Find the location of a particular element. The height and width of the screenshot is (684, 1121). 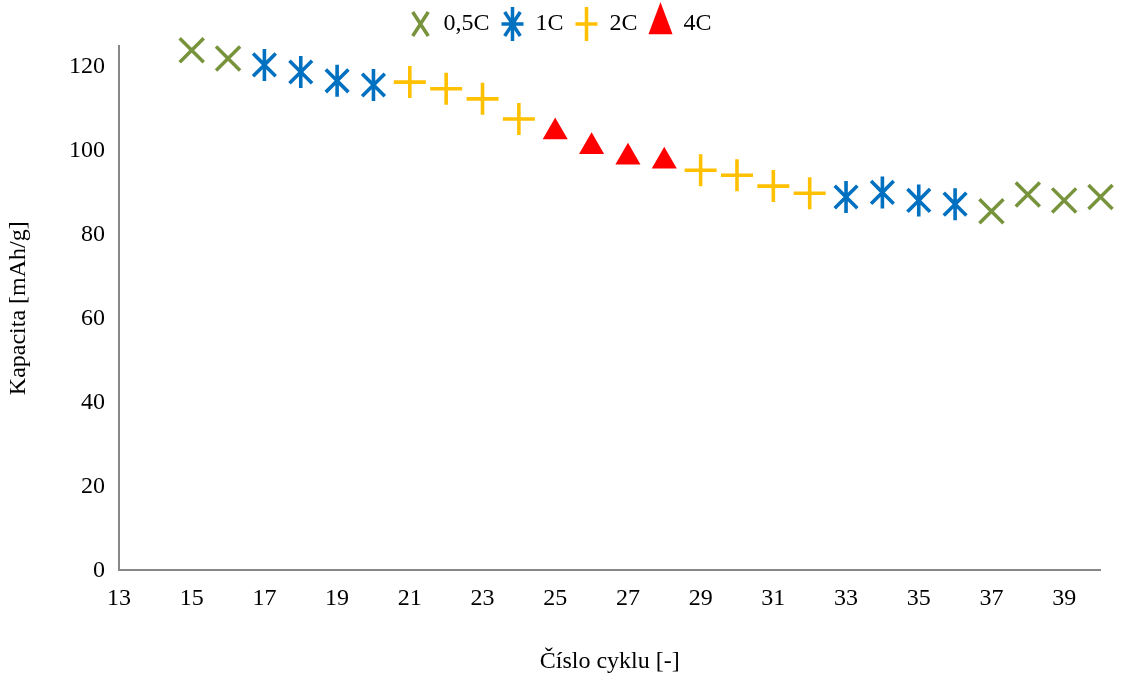

x-tick-label: 21 is located at coordinates (409, 597).